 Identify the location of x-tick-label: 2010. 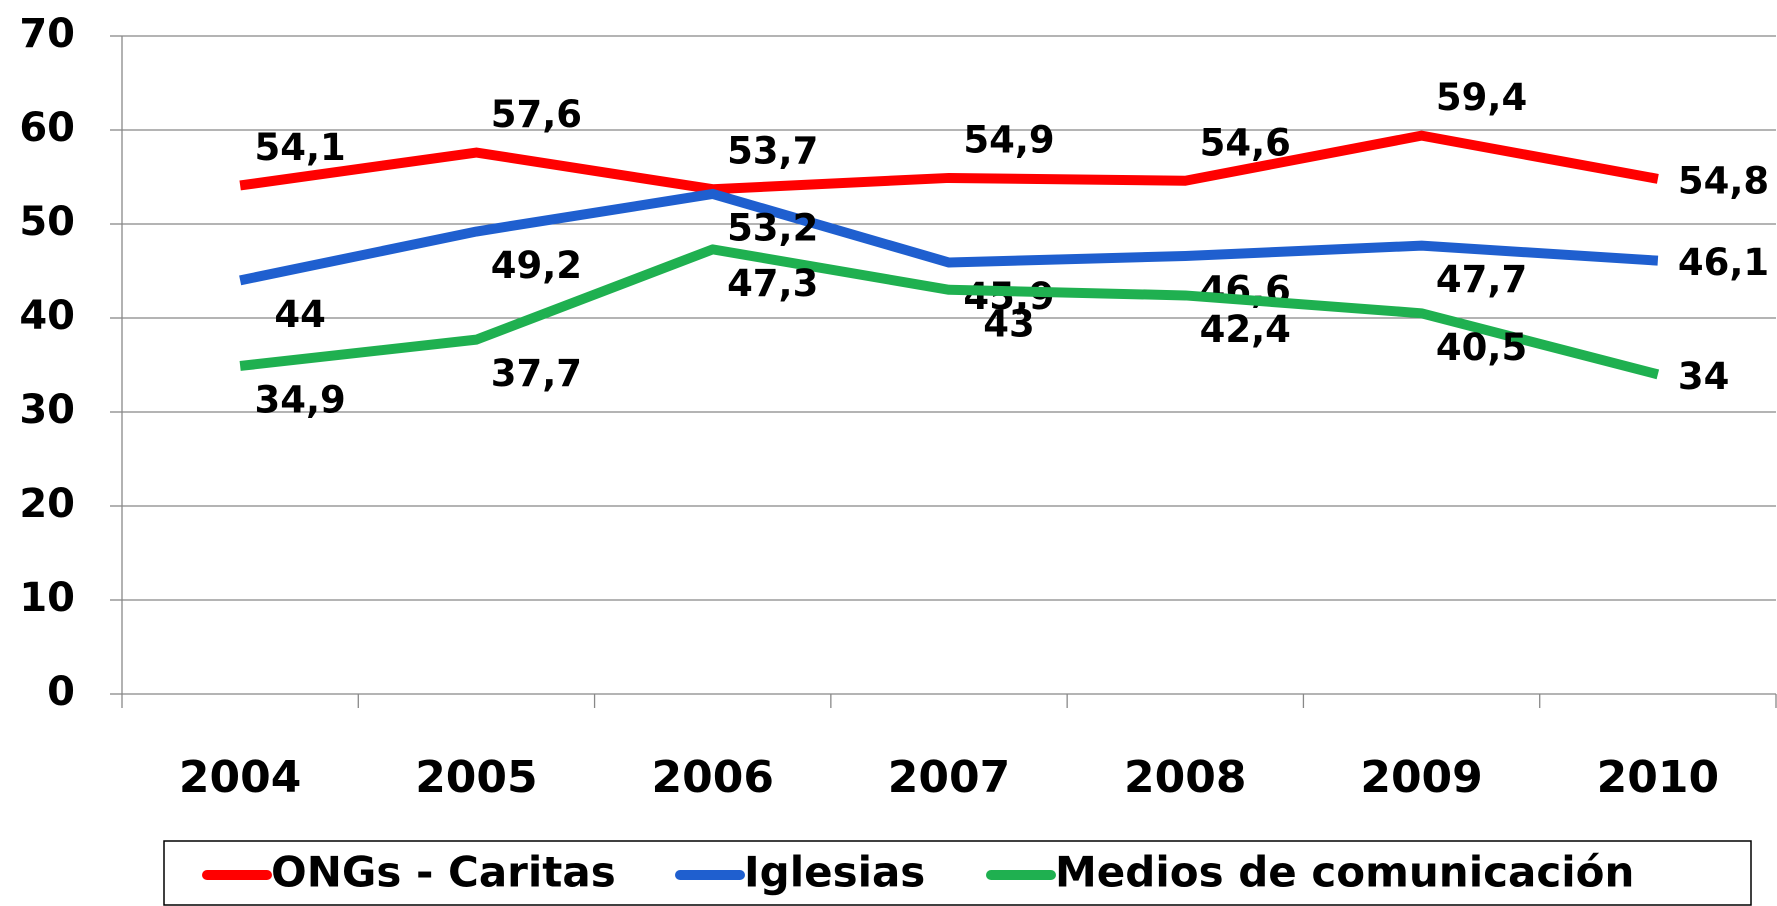
(1658, 777).